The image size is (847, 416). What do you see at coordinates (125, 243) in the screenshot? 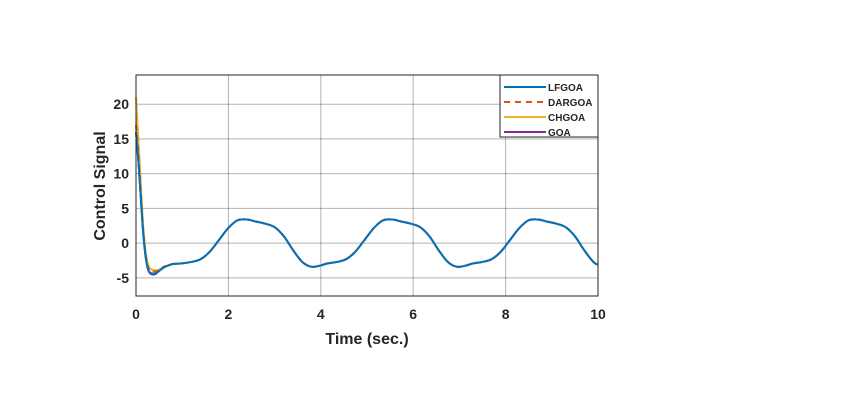
I see `y-tick-label: 0` at bounding box center [125, 243].